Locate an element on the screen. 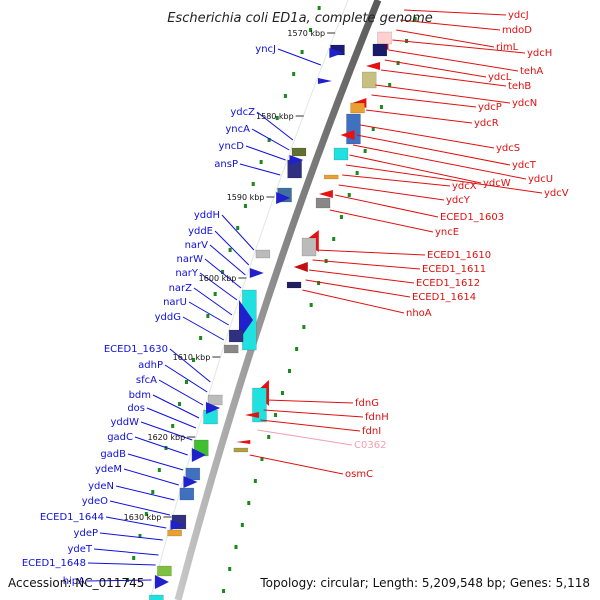 The image size is (600, 600). gene-label-ydcp: ydcP is located at coordinates (490, 107).